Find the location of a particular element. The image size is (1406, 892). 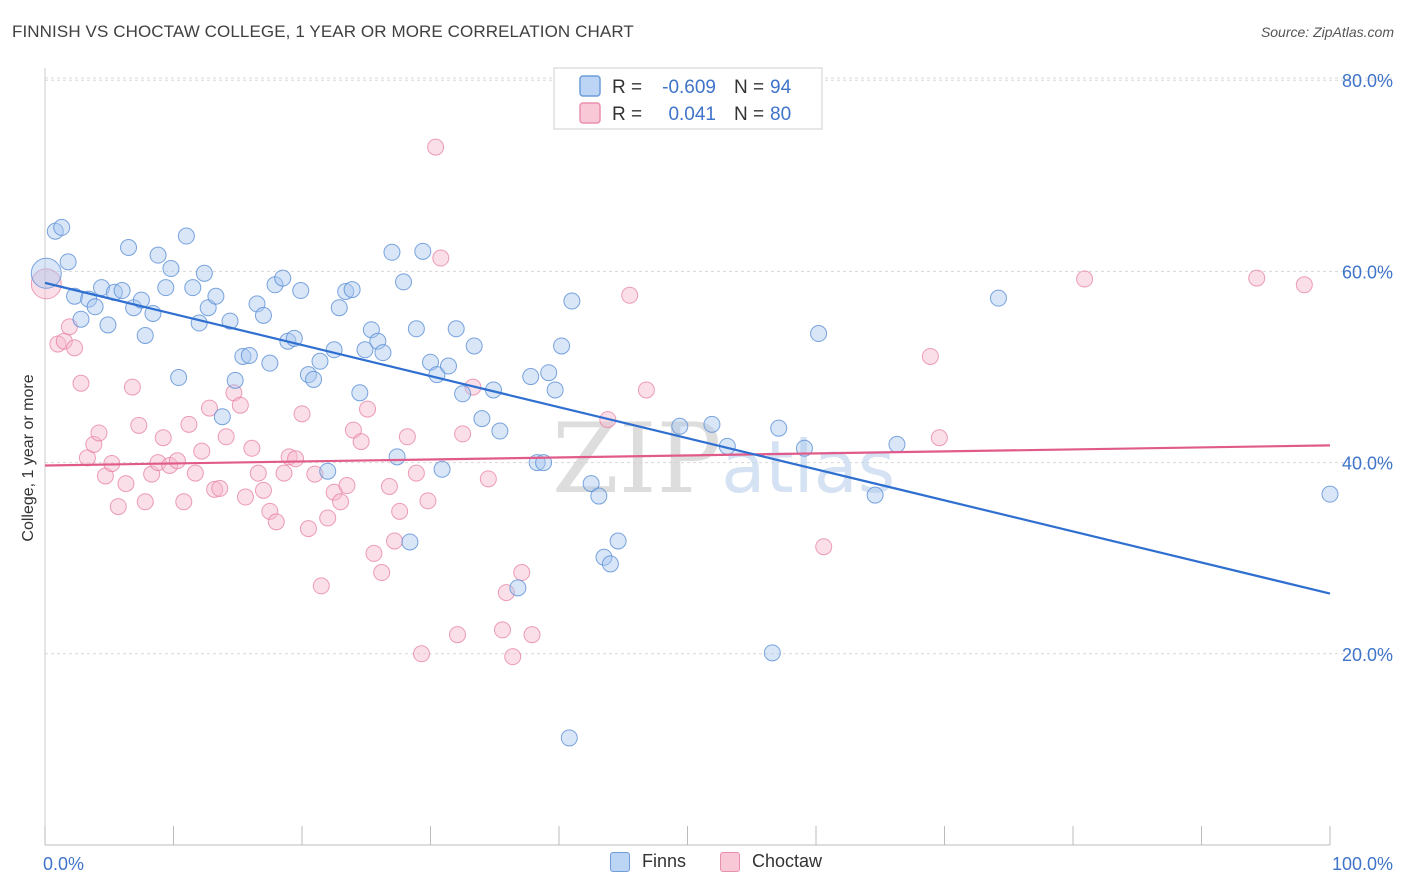

finns-legend-swatch is located at coordinates (590, 86).